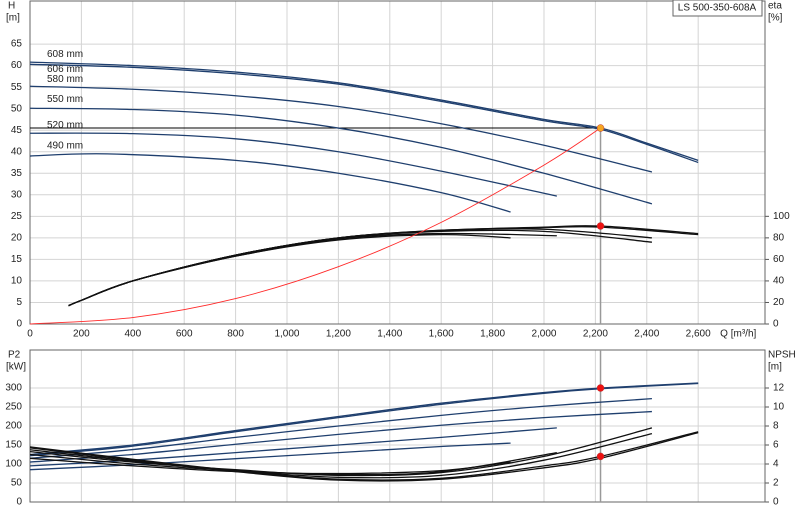 The height and width of the screenshot is (520, 800). Describe the element at coordinates (779, 302) in the screenshot. I see `y2-tick-label: 20` at that location.